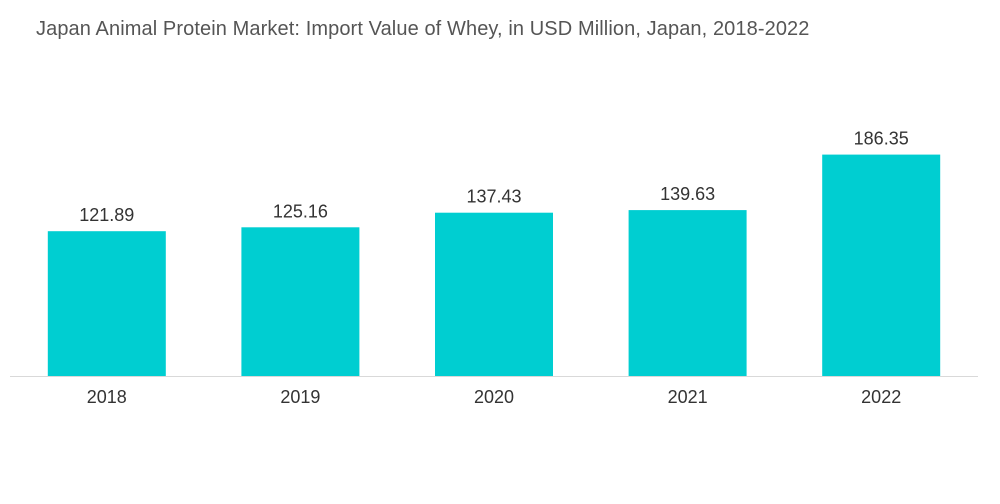 This screenshot has width=1000, height=504. What do you see at coordinates (107, 397) in the screenshot?
I see `x-tick-label-2018: 2018` at bounding box center [107, 397].